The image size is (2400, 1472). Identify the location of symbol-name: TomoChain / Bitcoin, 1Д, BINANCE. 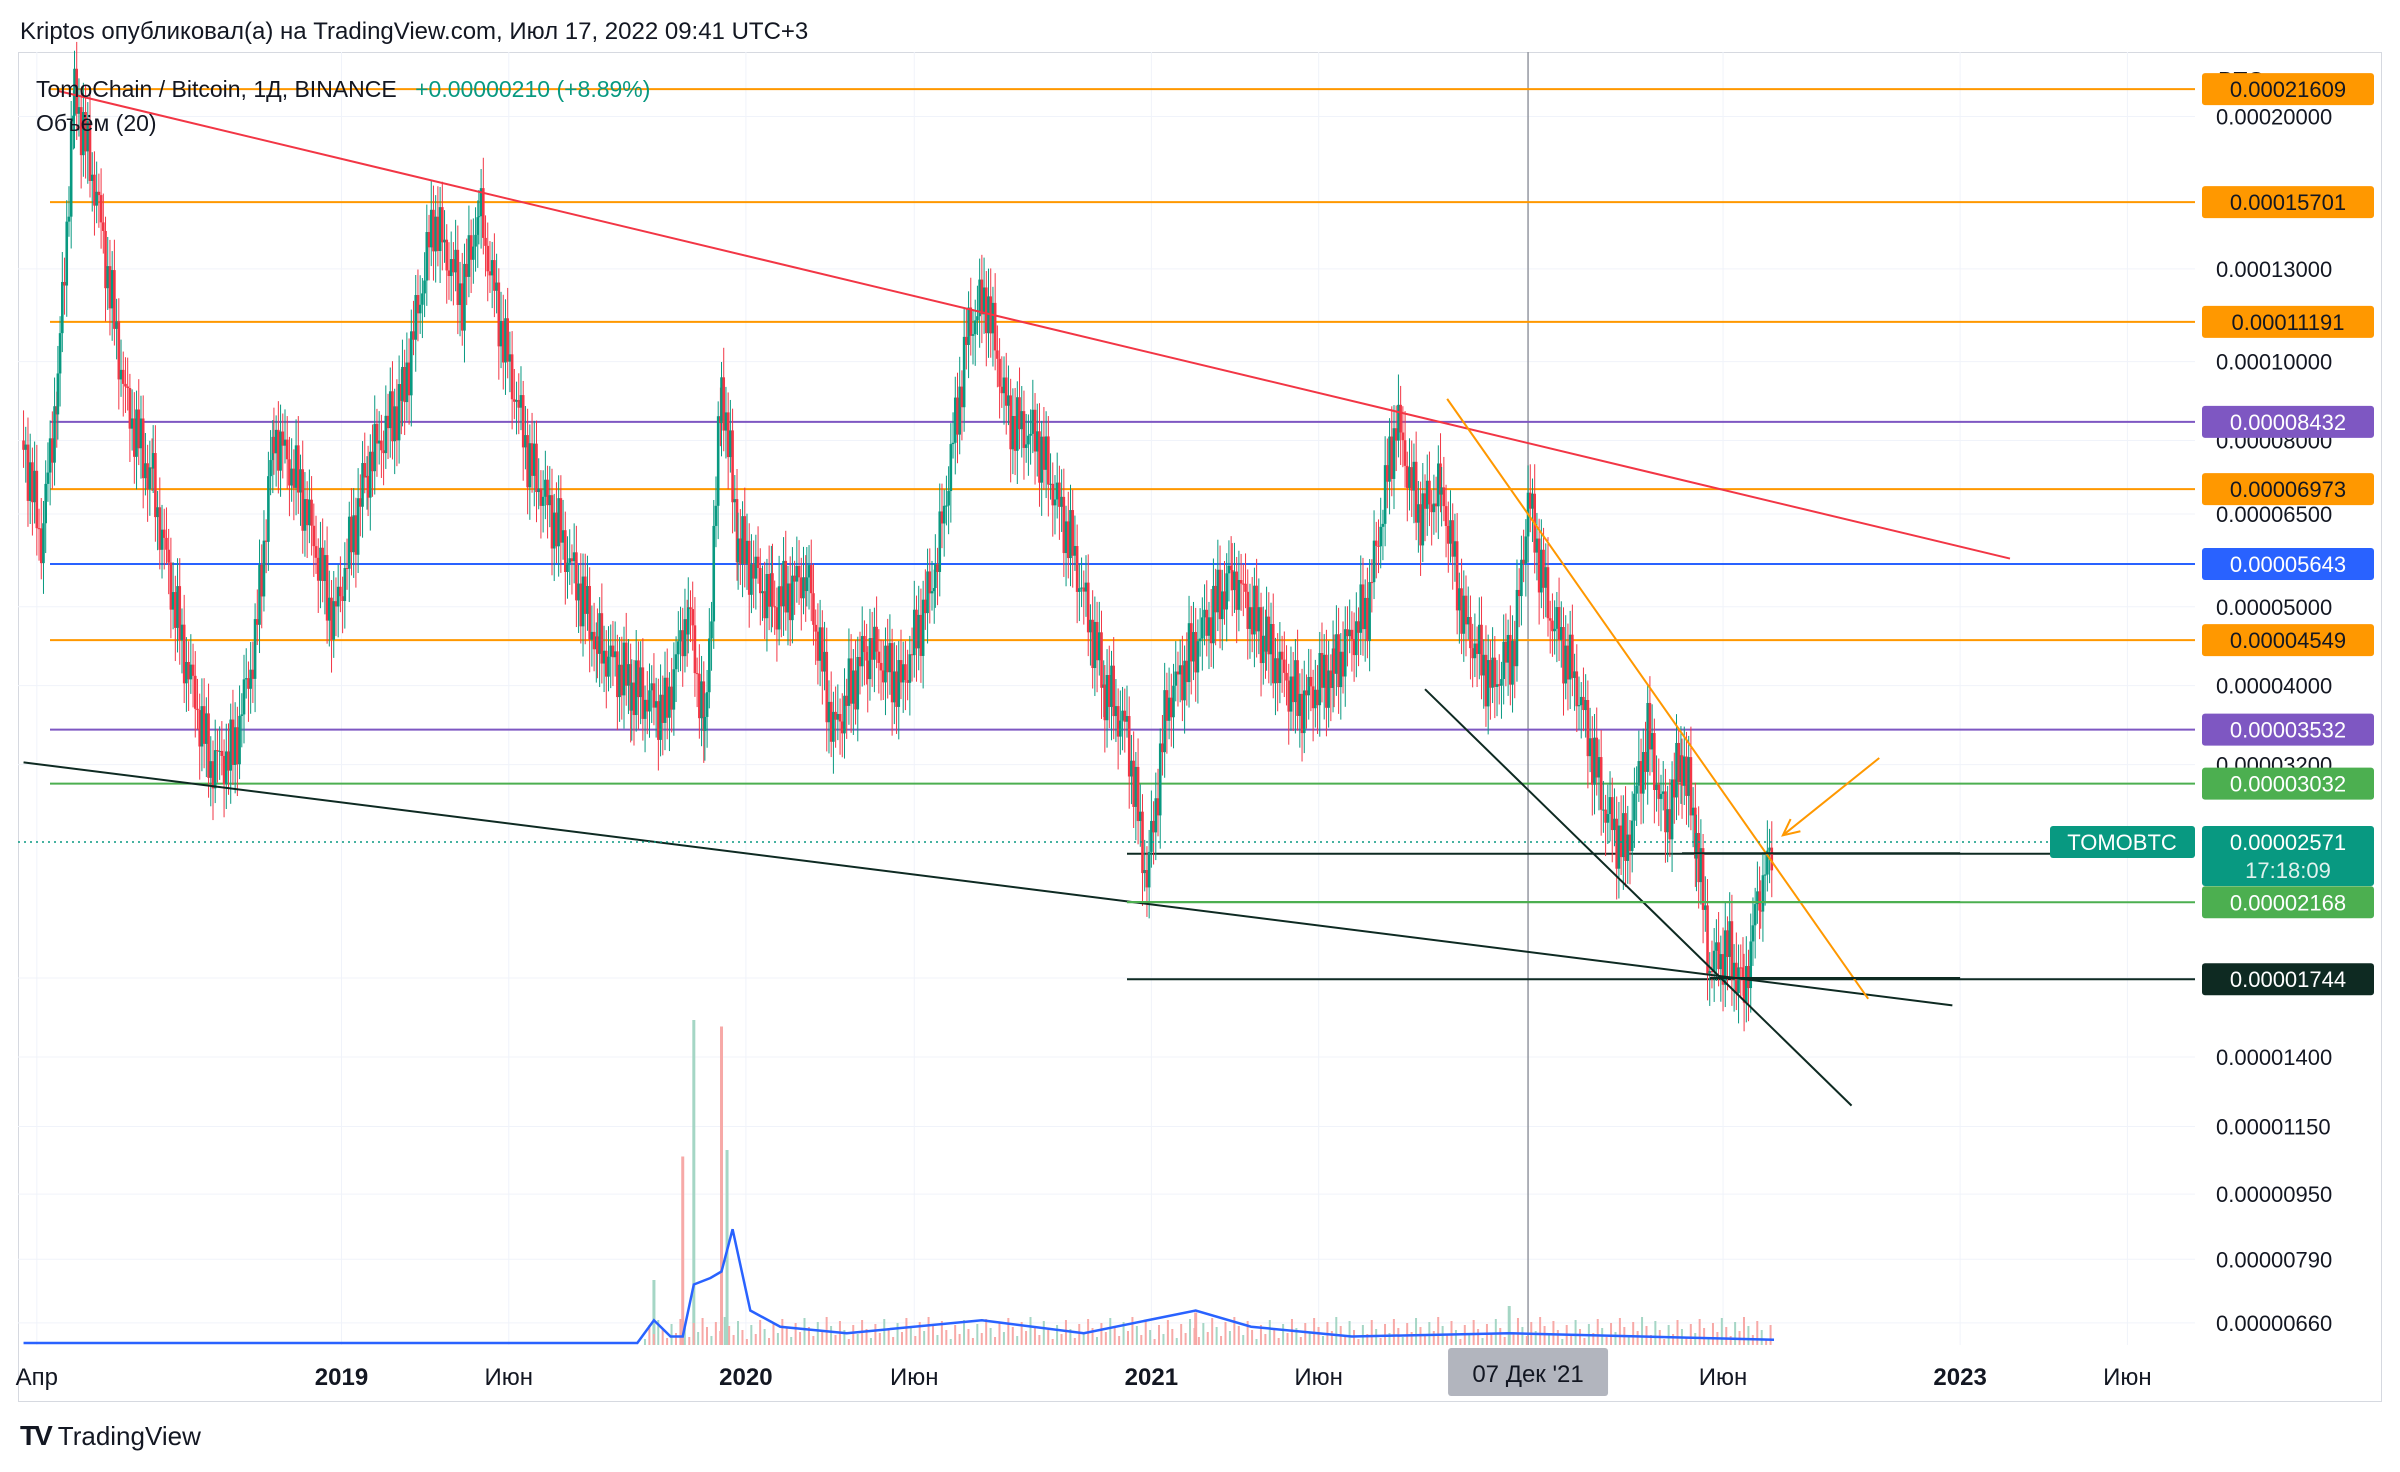
(216, 89).